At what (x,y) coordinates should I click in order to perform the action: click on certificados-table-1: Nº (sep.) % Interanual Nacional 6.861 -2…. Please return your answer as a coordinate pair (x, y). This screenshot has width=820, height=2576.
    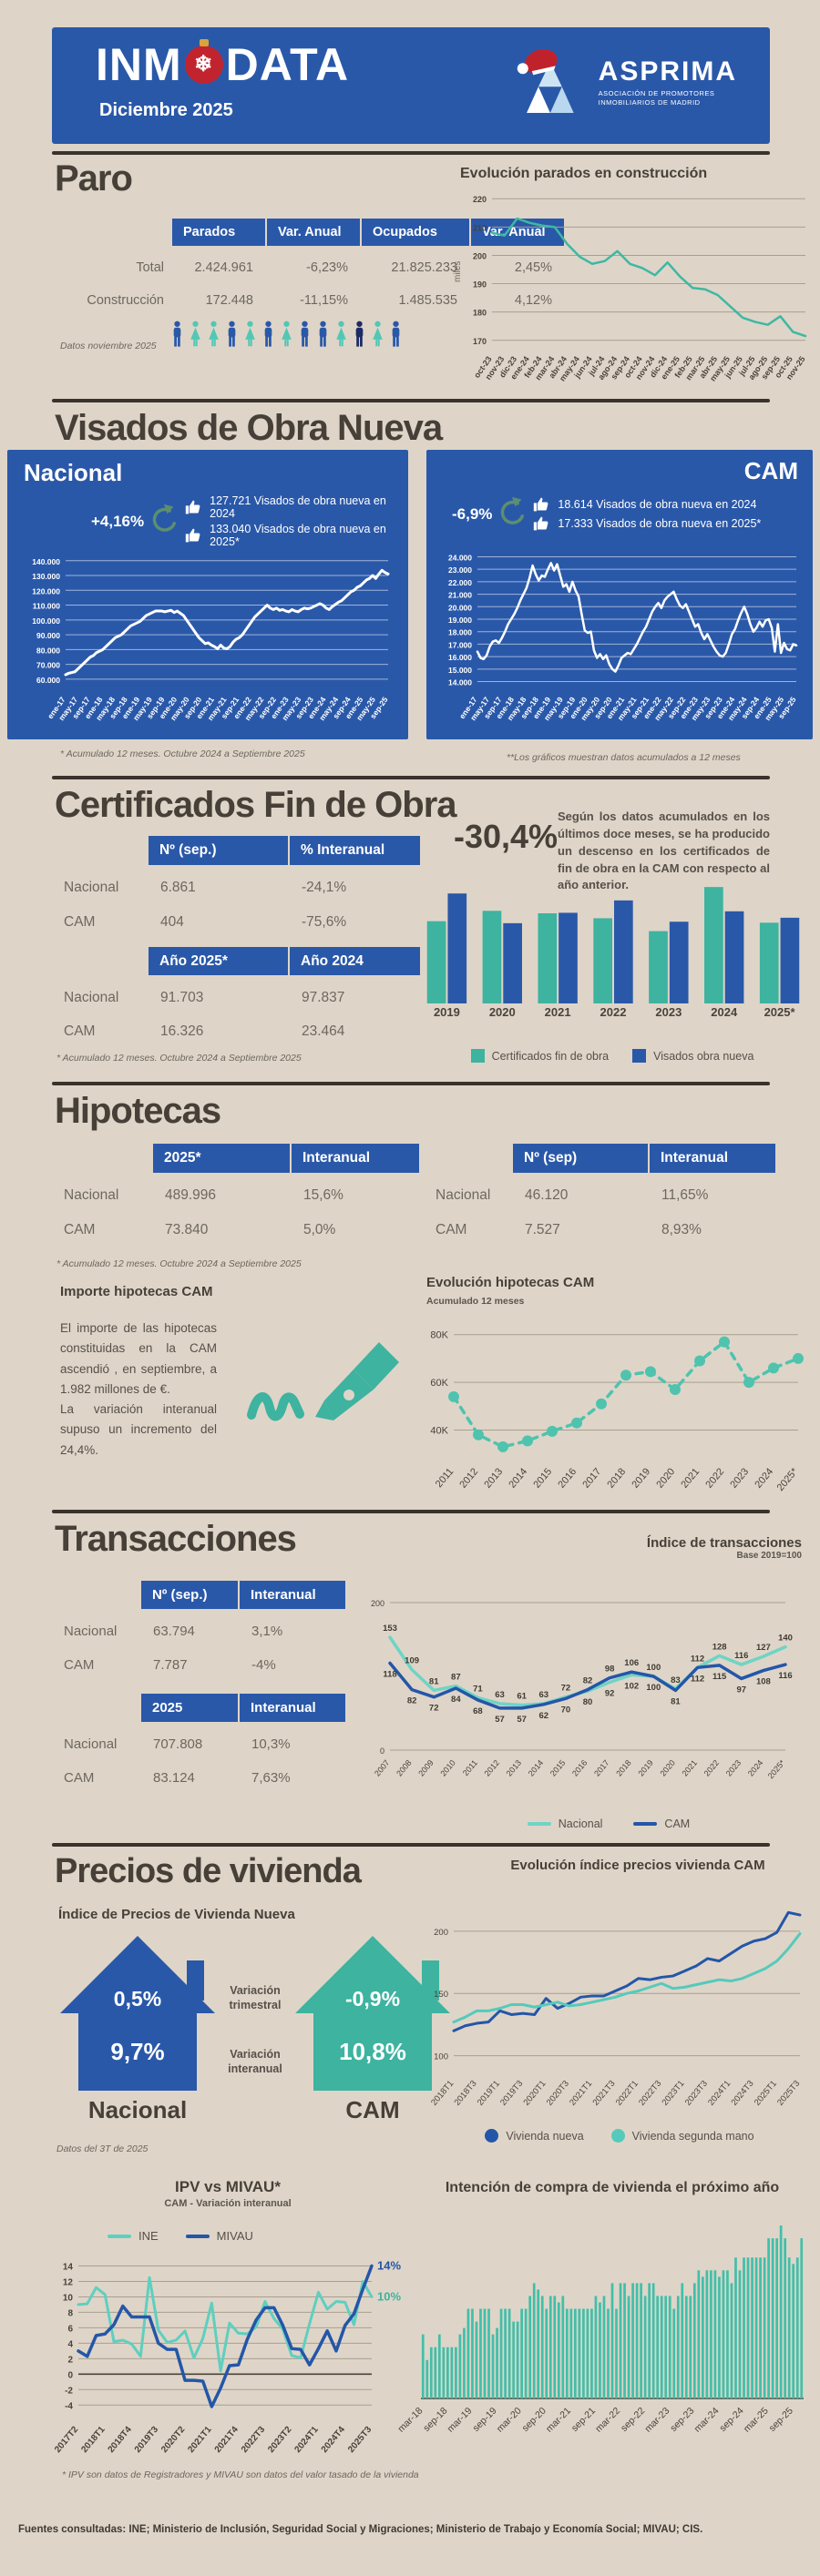
    Looking at the image, I should click on (239, 888).